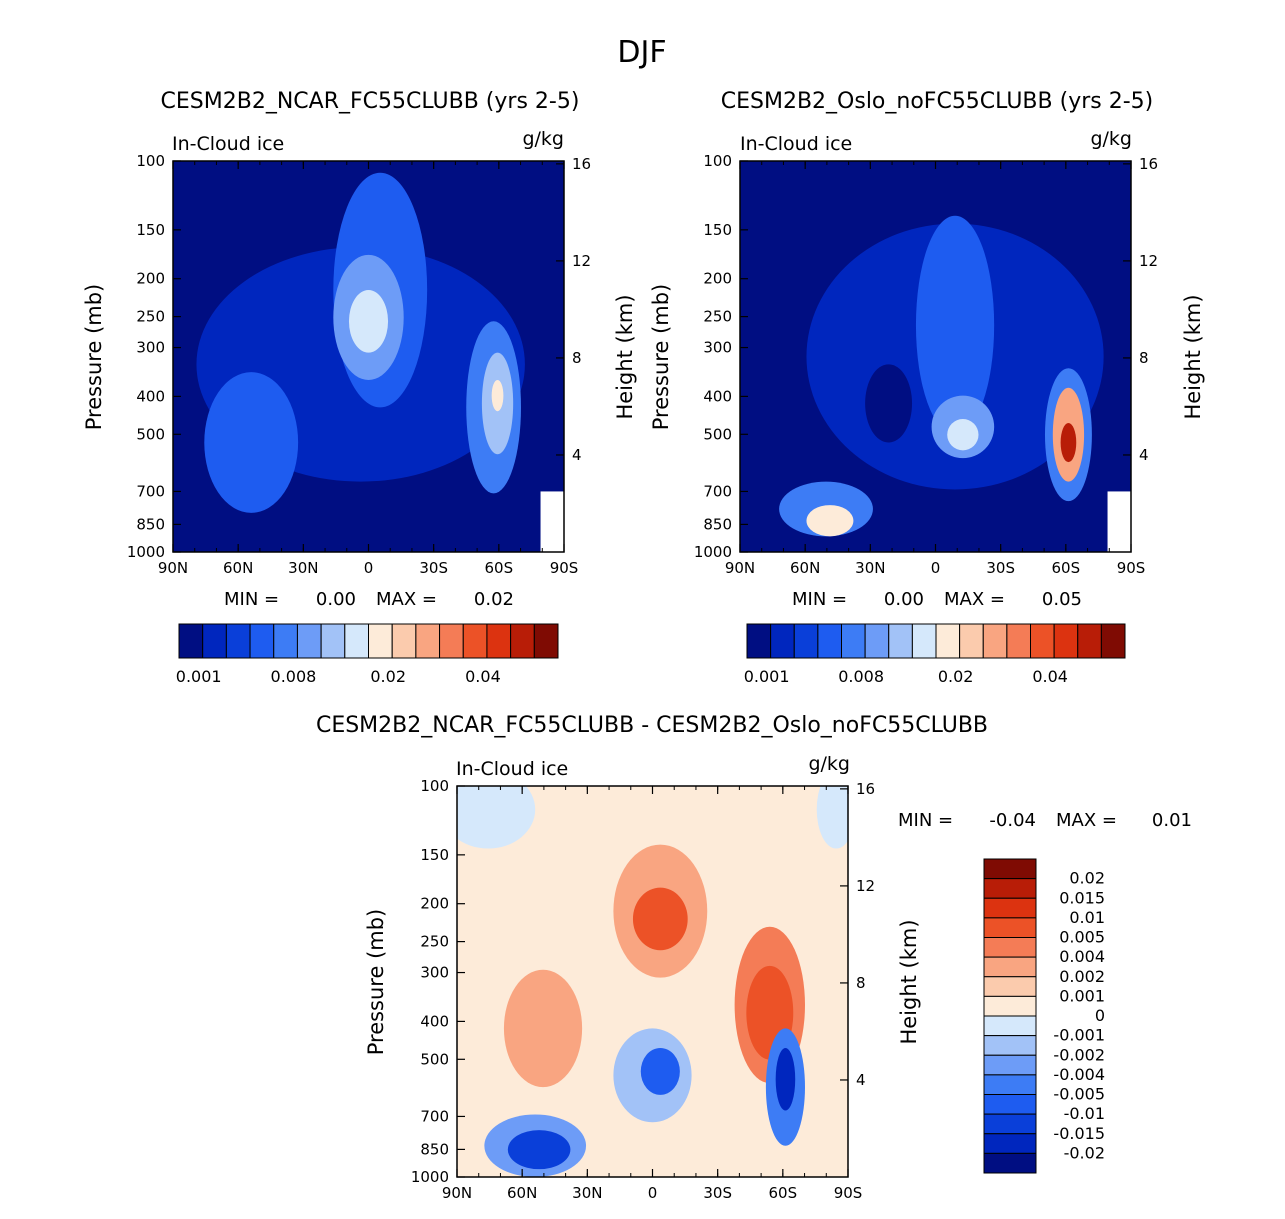 Image resolution: width=1285 pixels, height=1219 pixels. I want to click on contour-nh-low-core, so click(830, 521).